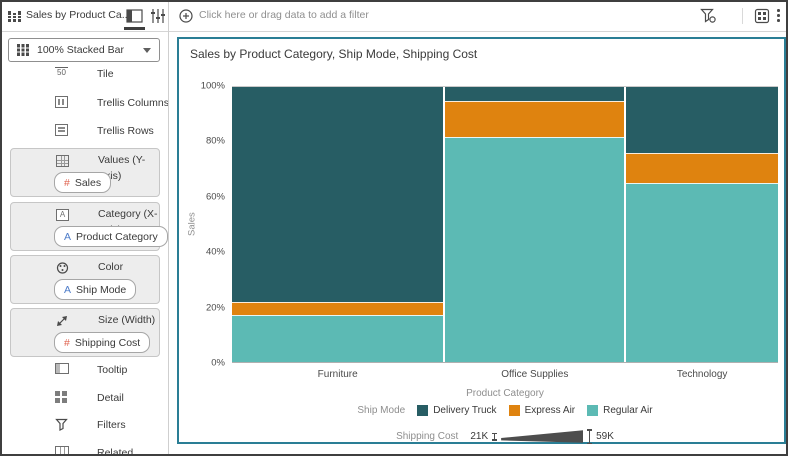  Describe the element at coordinates (84, 74) in the screenshot. I see `sidebar-item-tile: 50 Tile` at that location.